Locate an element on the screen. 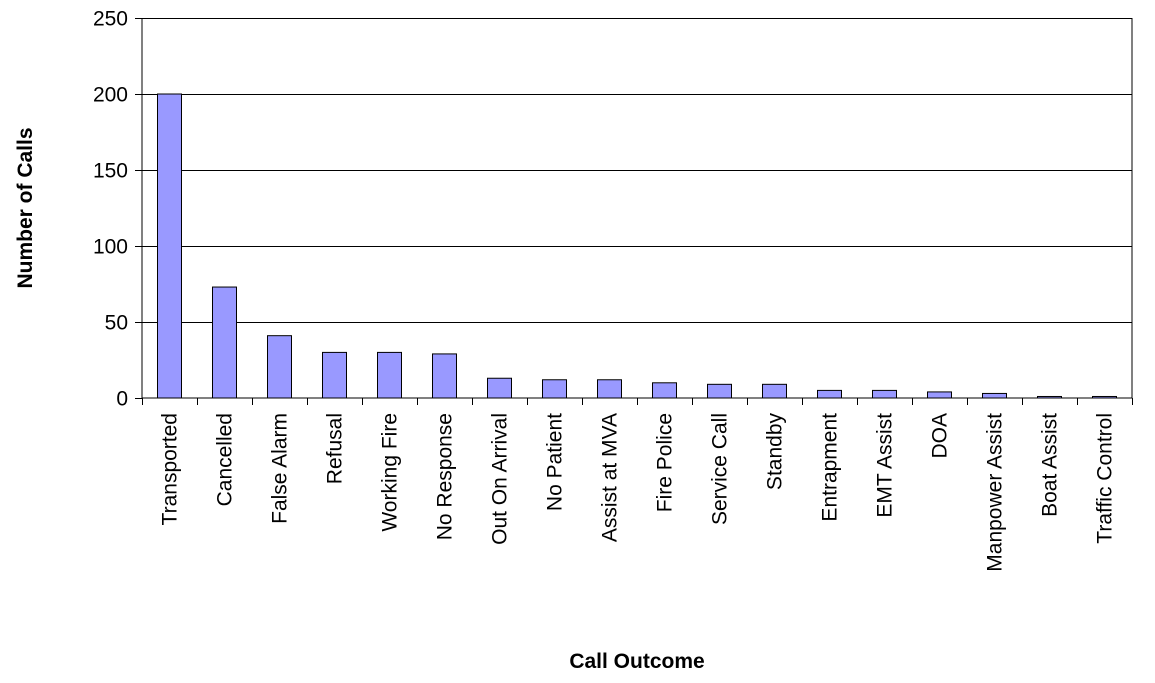 The image size is (1155, 683). x-tick-label: Fire Police is located at coordinates (665, 462).